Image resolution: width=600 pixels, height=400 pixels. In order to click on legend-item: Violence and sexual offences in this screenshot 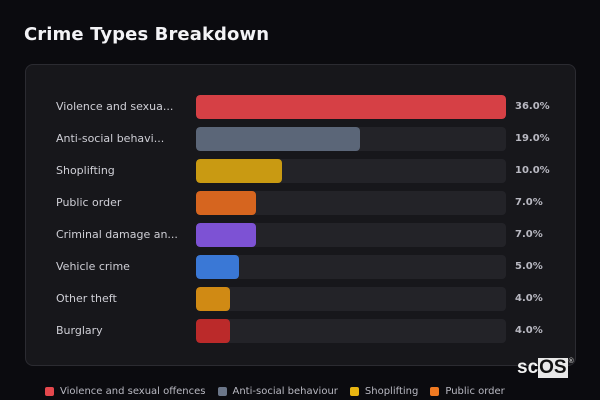, I will do `click(125, 391)`.